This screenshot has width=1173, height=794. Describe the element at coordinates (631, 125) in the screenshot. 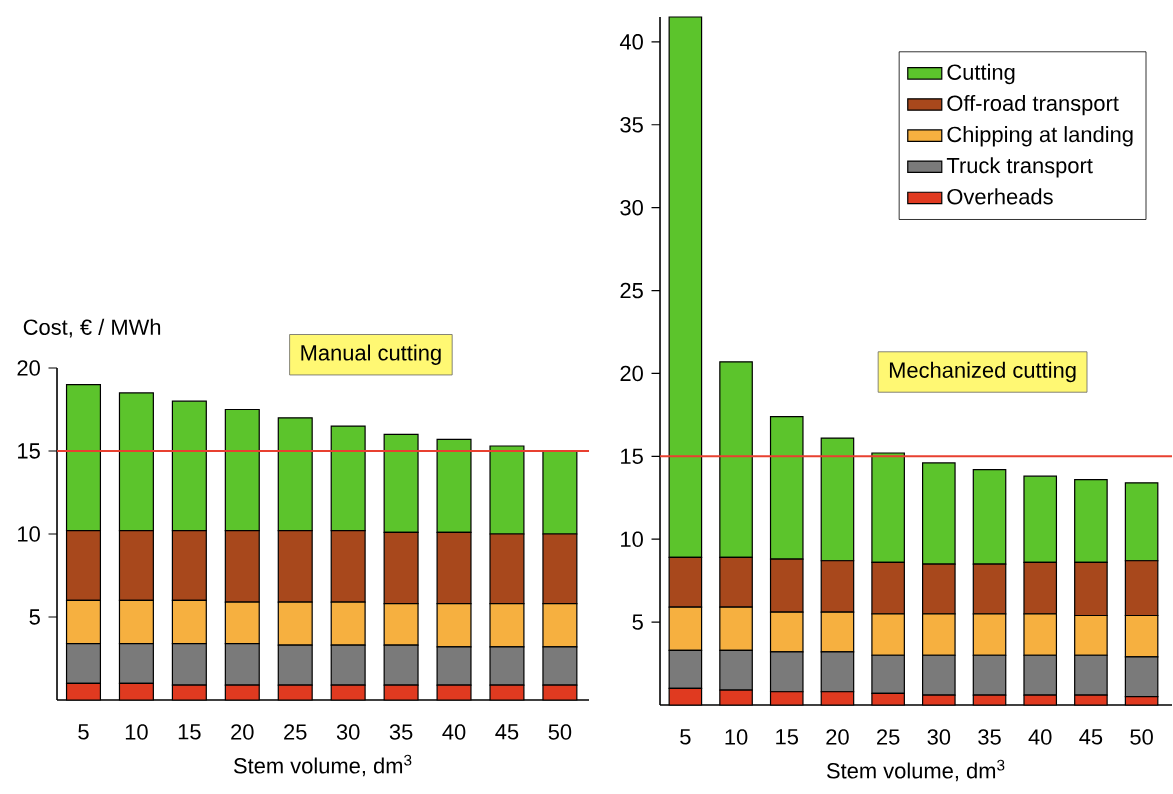

I see `y-tick-label: 35` at that location.